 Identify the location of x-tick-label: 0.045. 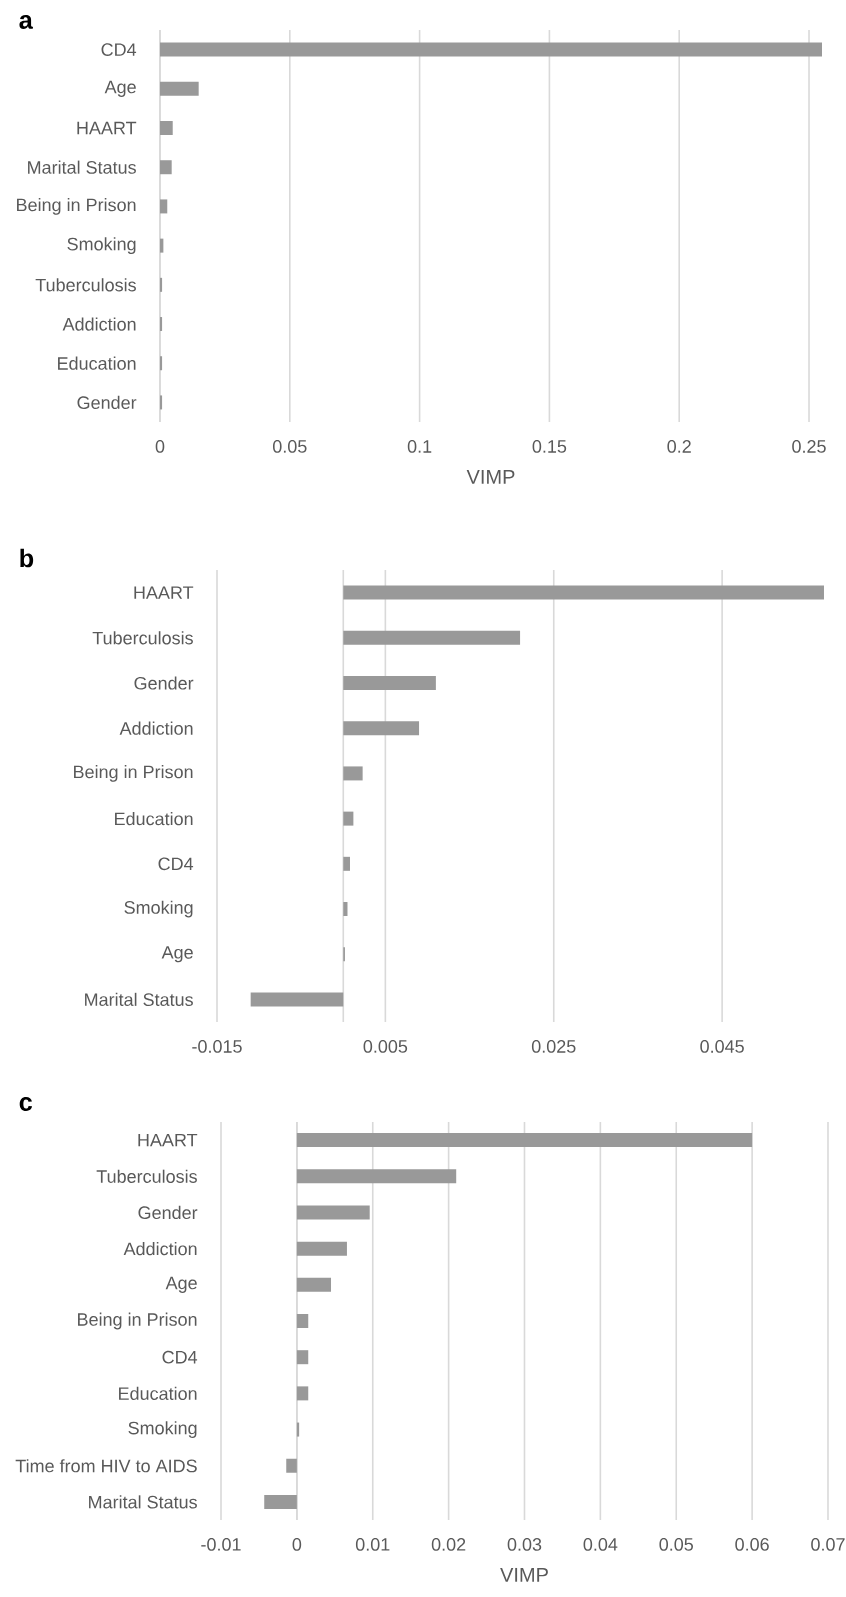
(722, 1046).